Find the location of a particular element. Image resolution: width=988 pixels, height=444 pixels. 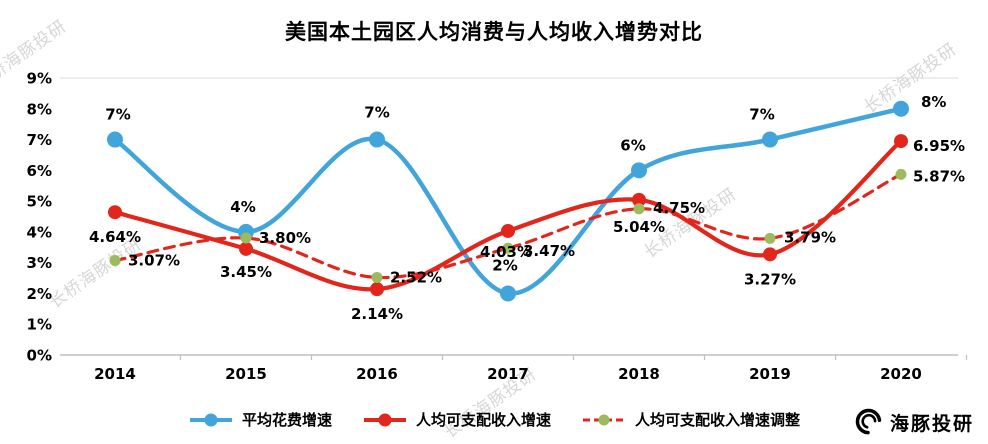

y-axis-label: 0% is located at coordinates (39, 356).